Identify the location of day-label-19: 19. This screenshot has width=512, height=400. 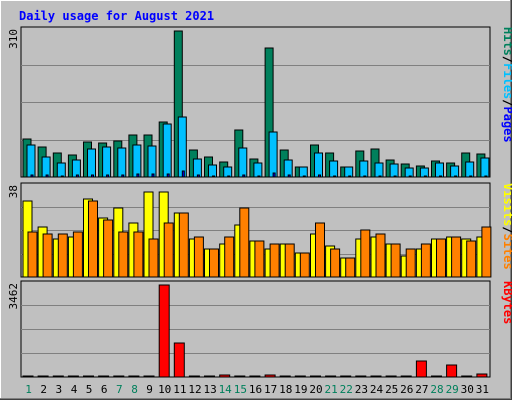
(300, 389).